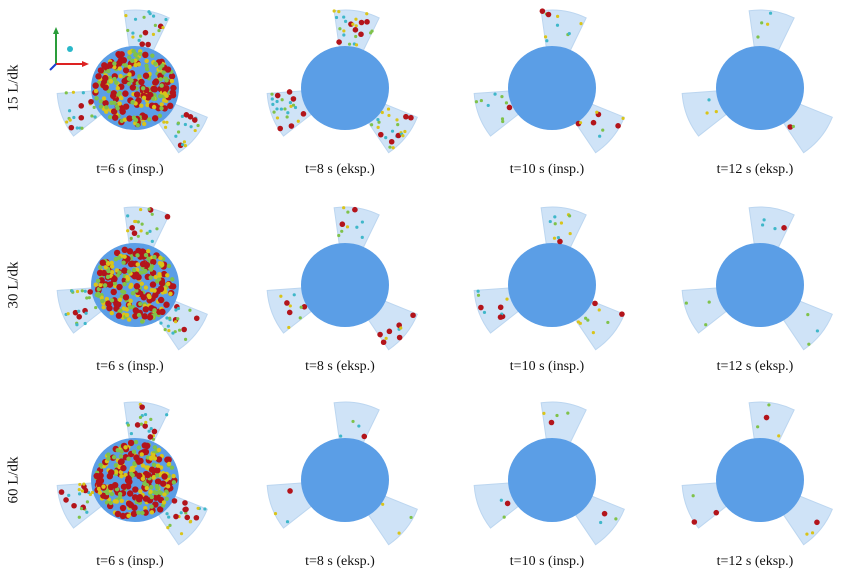 The image size is (853, 585). What do you see at coordinates (340, 561) in the screenshot?
I see `panel-caption: t=8 s (eksp.)` at bounding box center [340, 561].